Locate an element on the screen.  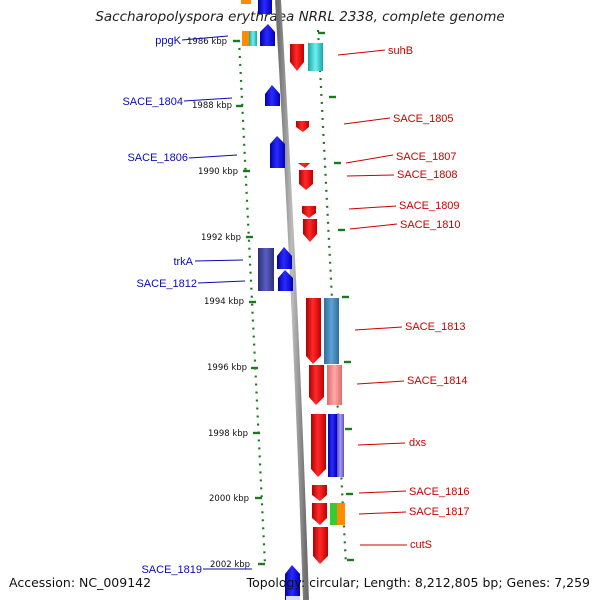
gene-suhB is located at coordinates (297, 57).